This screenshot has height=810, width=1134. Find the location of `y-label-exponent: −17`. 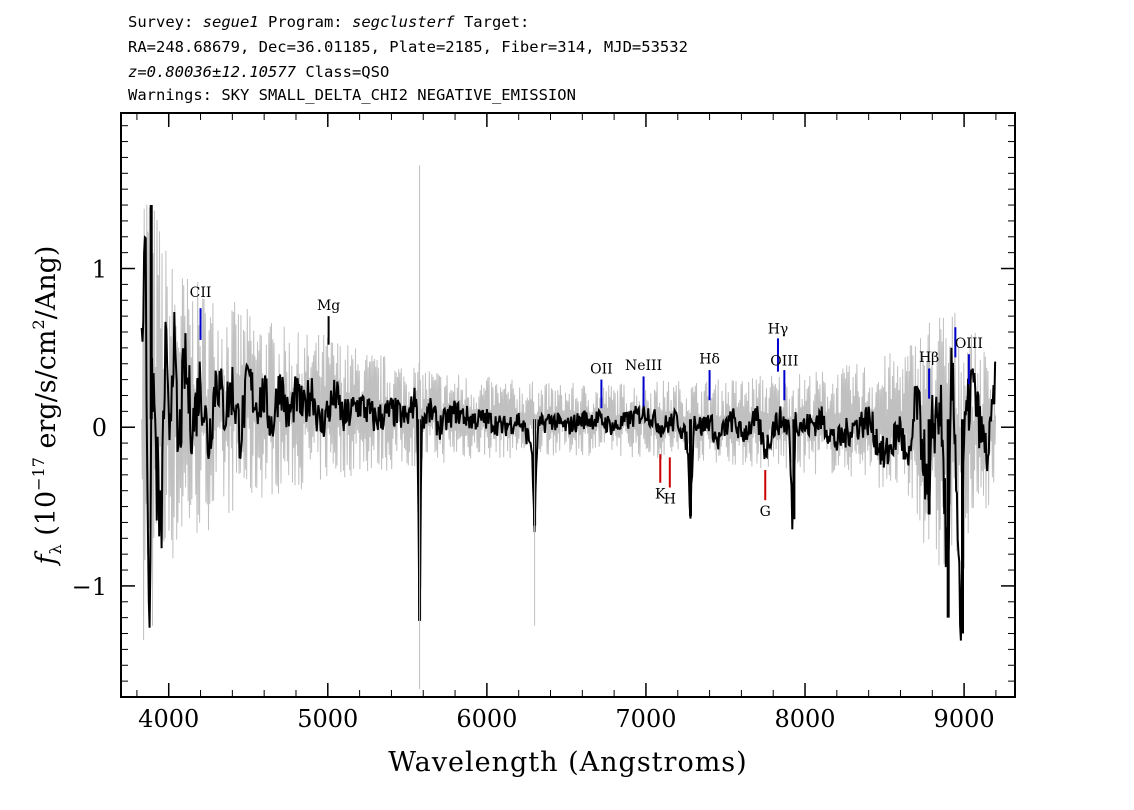

y-label-exponent: −17 is located at coordinates (38, 474).